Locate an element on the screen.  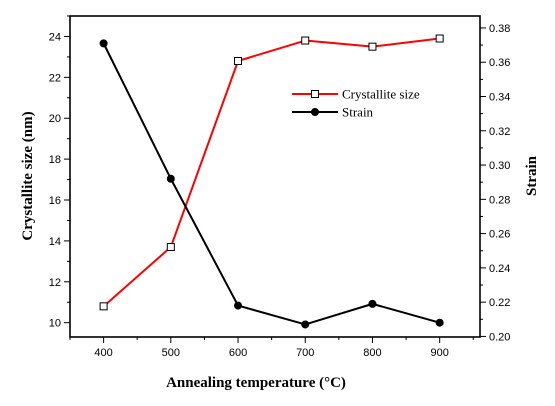
legend-marker-strain is located at coordinates (315, 112).